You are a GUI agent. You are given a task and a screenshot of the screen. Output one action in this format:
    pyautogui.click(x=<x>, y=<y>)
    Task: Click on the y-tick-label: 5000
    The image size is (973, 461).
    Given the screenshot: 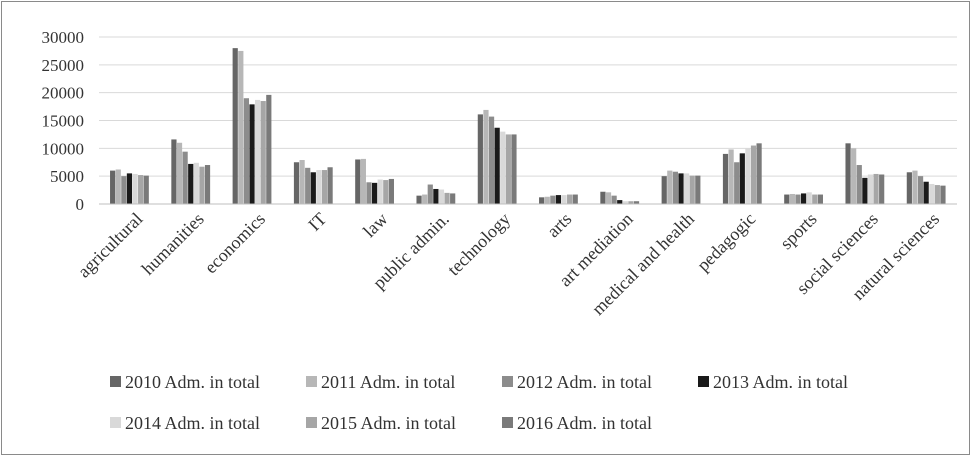 What is the action you would take?
    pyautogui.click(x=67, y=176)
    